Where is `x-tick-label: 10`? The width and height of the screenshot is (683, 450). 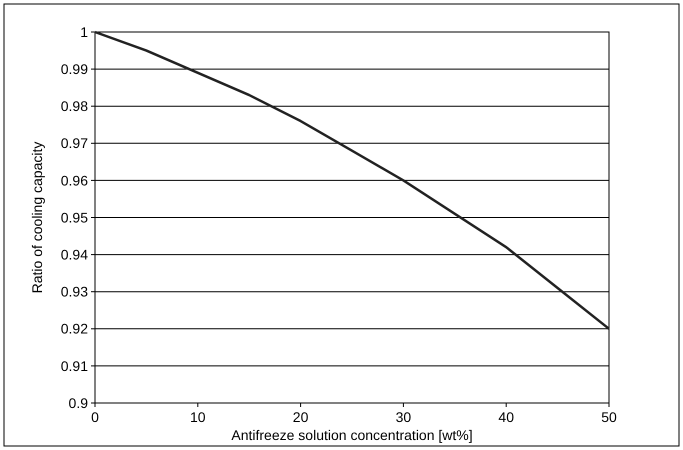
x-tick-label: 10 is located at coordinates (198, 417).